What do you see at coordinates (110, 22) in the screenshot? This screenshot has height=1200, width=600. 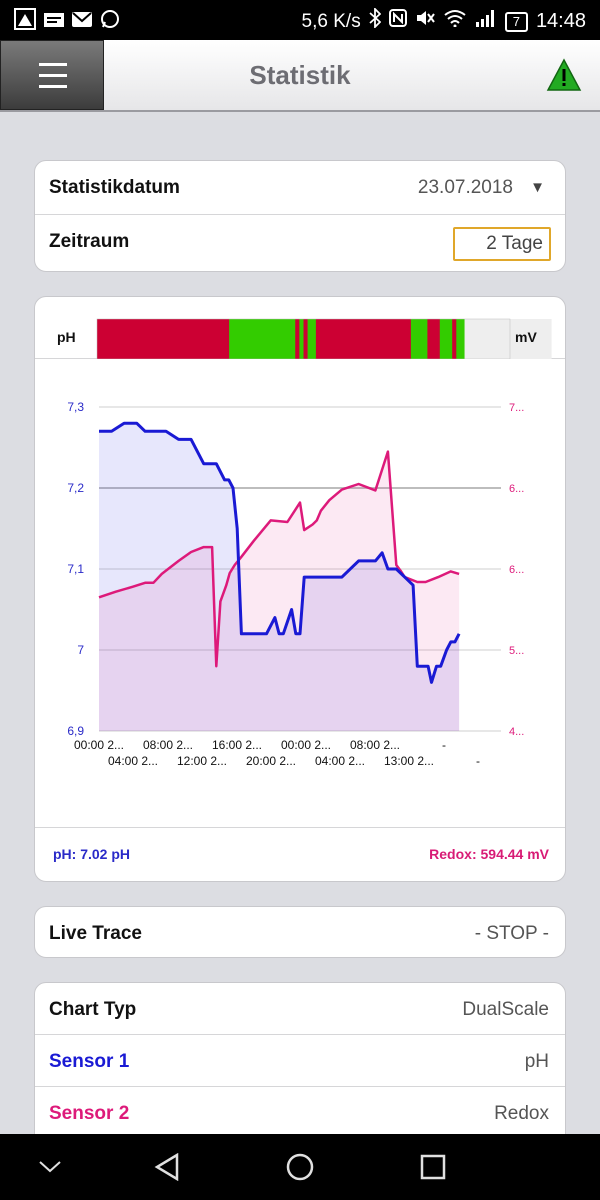 I see `whatsapp-icon` at bounding box center [110, 22].